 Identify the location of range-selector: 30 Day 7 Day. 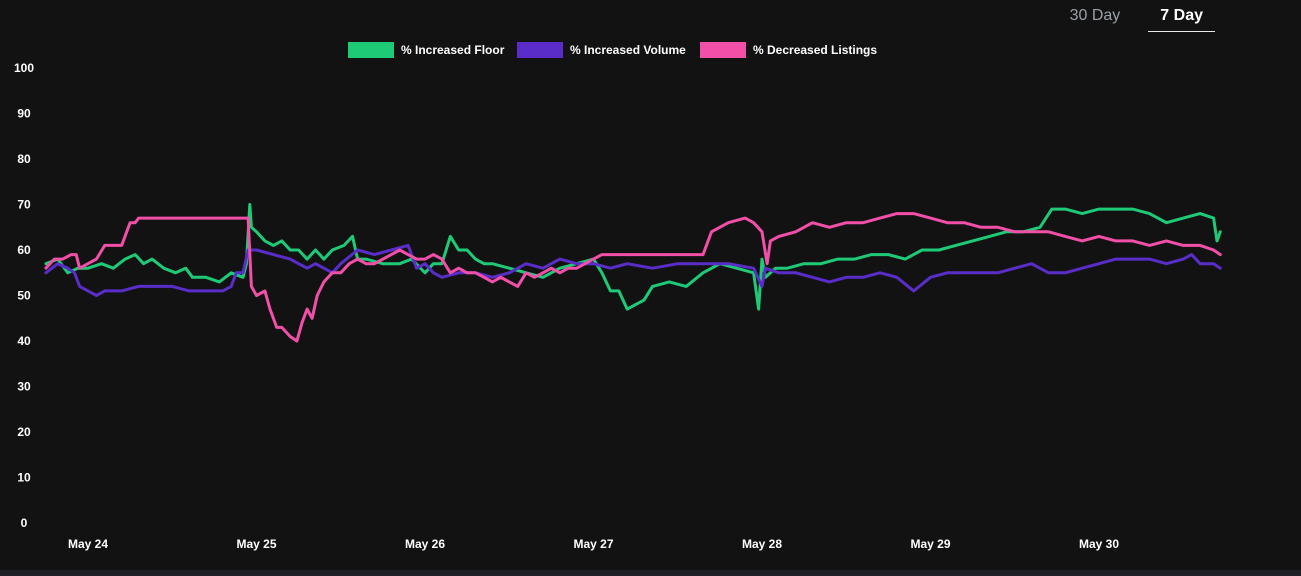
(1136, 18).